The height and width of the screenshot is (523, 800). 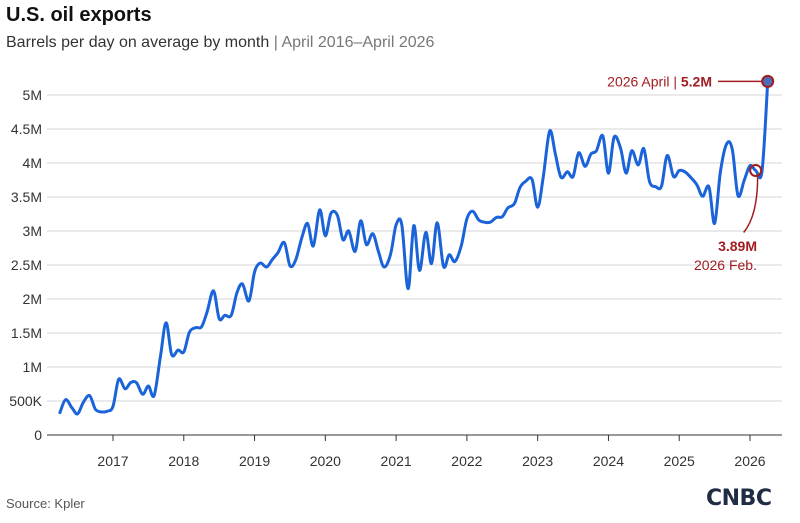 I want to click on x-tick-label: 2019, so click(x=254, y=461).